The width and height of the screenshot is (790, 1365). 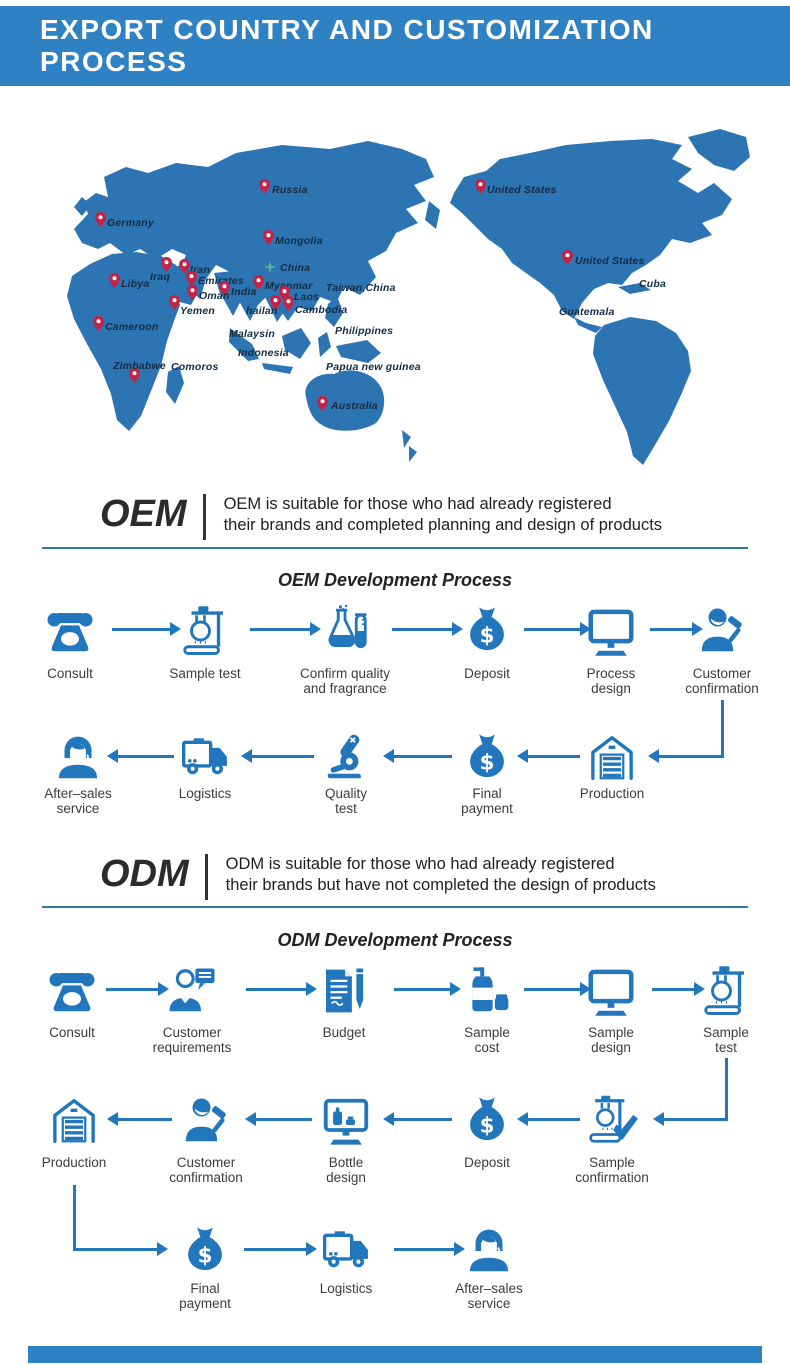 What do you see at coordinates (290, 190) in the screenshot?
I see `map-country-label: Russia` at bounding box center [290, 190].